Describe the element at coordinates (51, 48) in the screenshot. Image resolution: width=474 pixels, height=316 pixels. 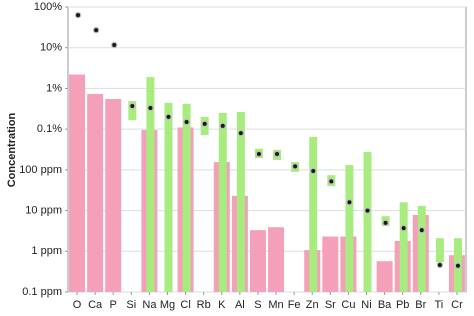
I see `y-tick-label: 10%` at that location.